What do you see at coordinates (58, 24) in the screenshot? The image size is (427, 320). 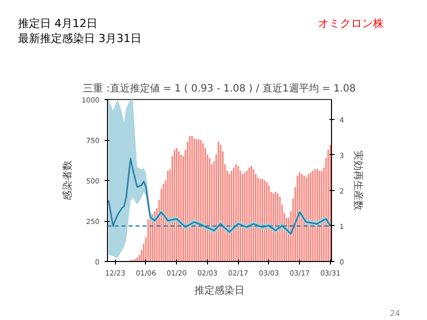 I see `text: 推定日 4月12日` at bounding box center [58, 24].